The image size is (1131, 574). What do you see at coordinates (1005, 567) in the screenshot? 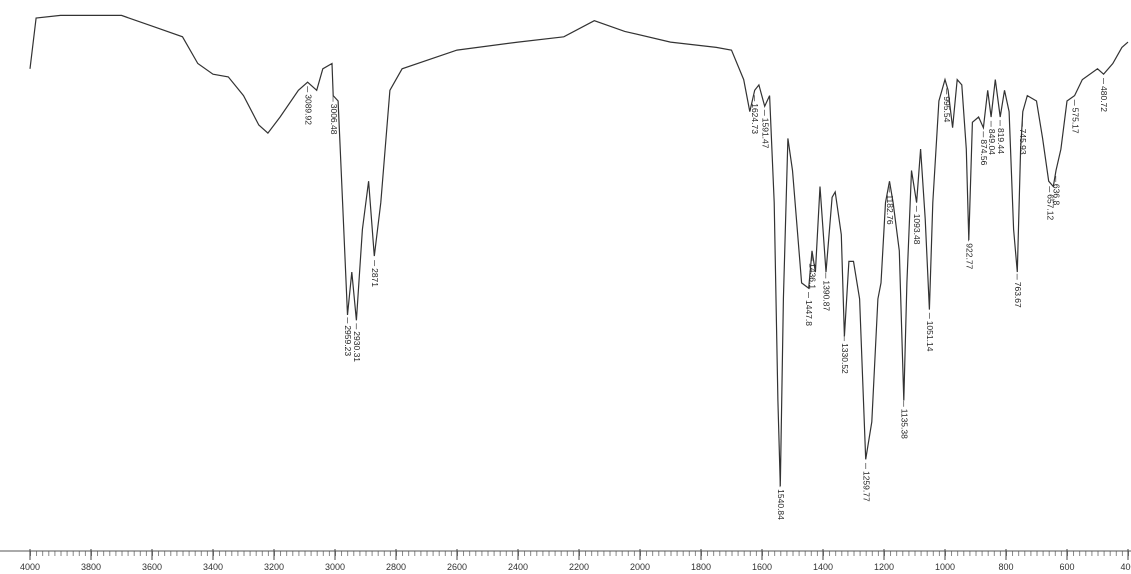
I see `x-tick-label: 800` at bounding box center [1005, 567].